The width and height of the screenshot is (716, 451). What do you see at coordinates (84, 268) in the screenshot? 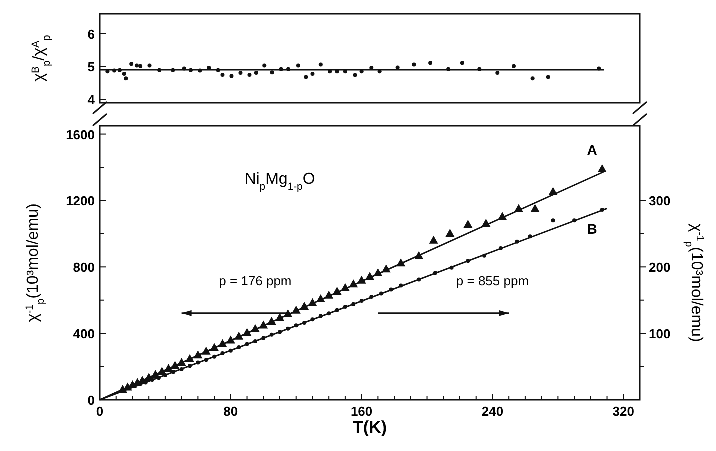
I see `y-tick-label: 800` at bounding box center [84, 268].